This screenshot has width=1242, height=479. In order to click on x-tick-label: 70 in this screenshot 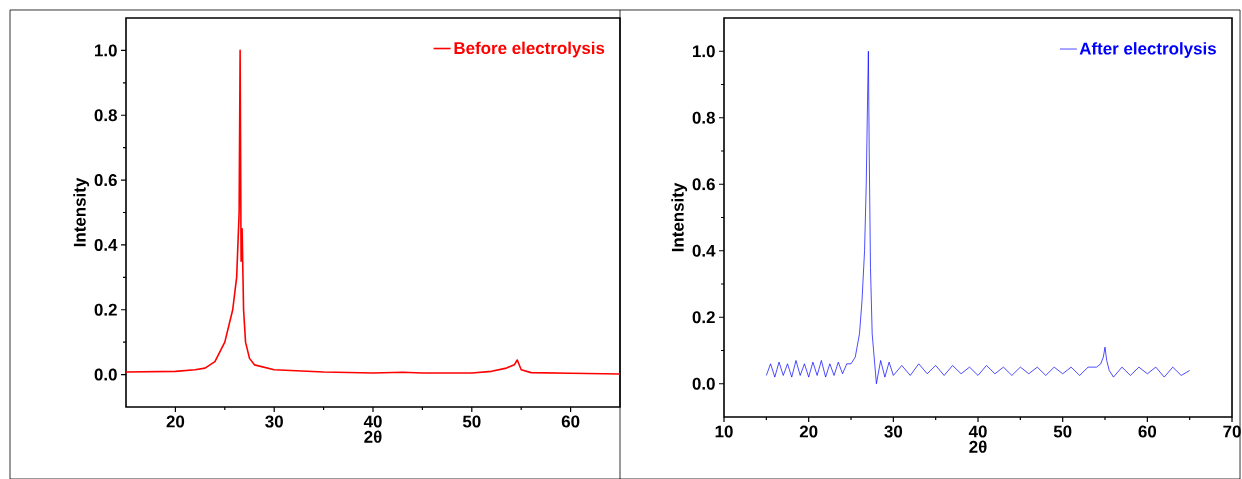, I will do `click(1232, 431)`.